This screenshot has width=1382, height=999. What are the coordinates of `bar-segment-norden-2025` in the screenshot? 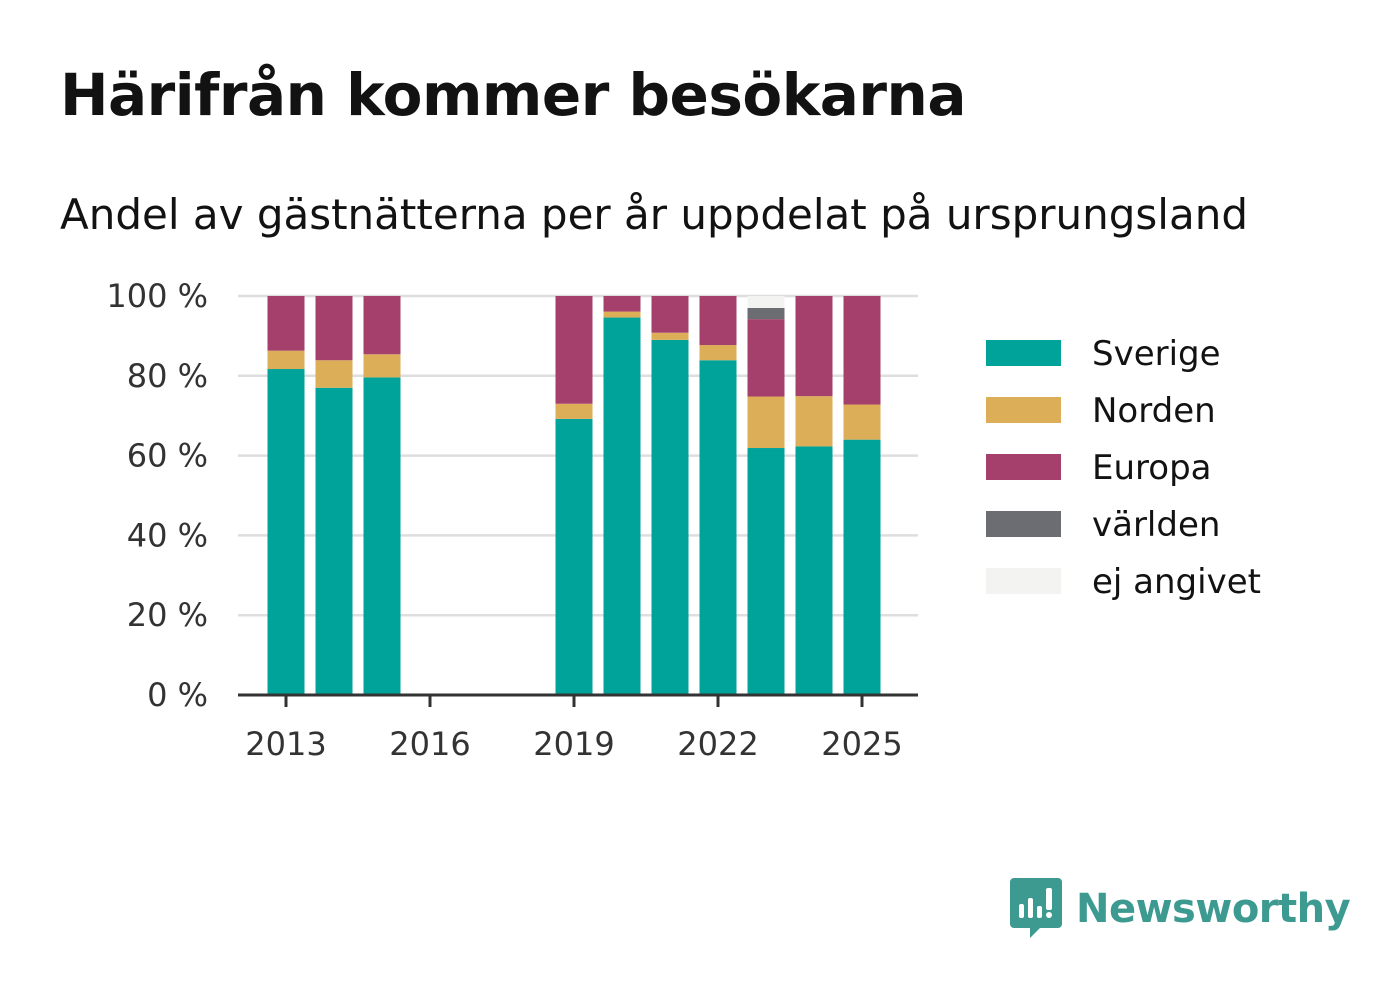 It's located at (862, 422).